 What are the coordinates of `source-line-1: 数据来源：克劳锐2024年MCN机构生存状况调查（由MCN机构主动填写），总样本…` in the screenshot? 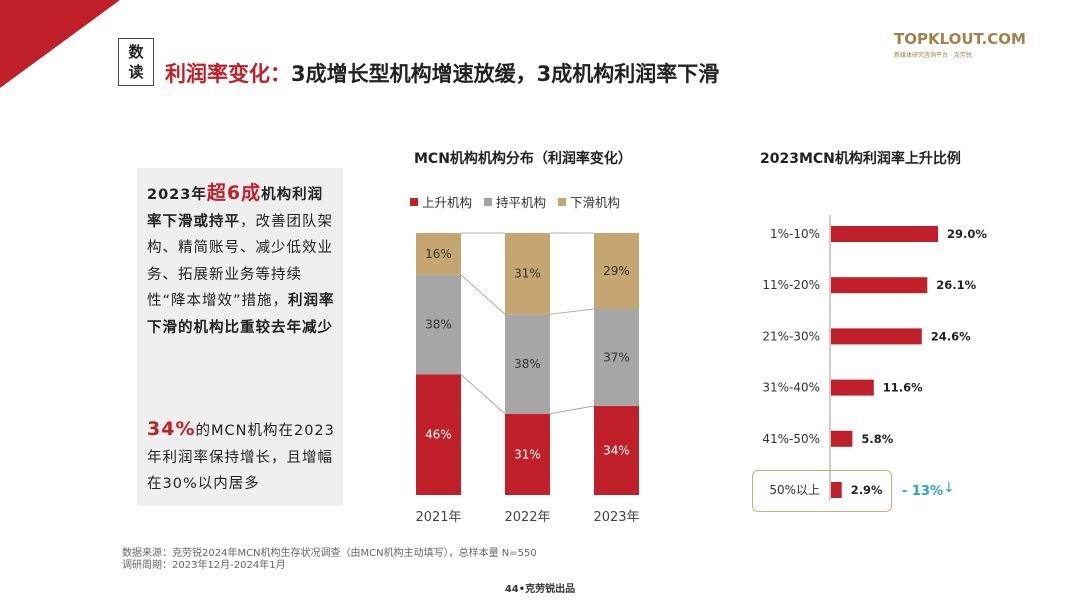 It's located at (329, 553).